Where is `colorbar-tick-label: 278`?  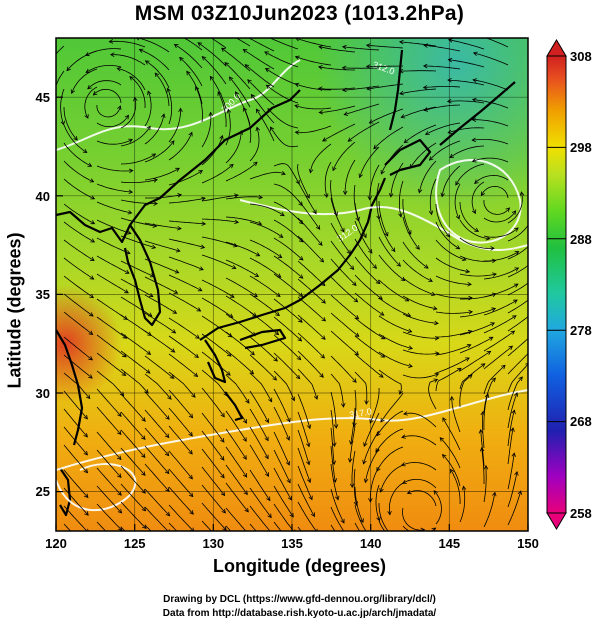
colorbar-tick-label: 278 is located at coordinates (581, 330).